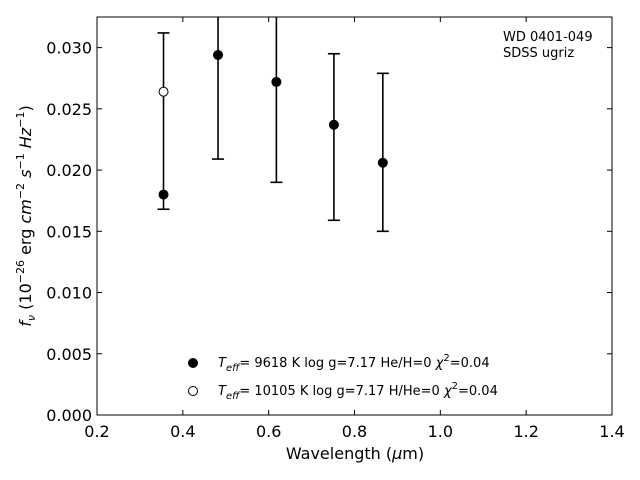 The image size is (640, 480). Describe the element at coordinates (538, 53) in the screenshot. I see `filter-set: SDSS ugriz` at that location.